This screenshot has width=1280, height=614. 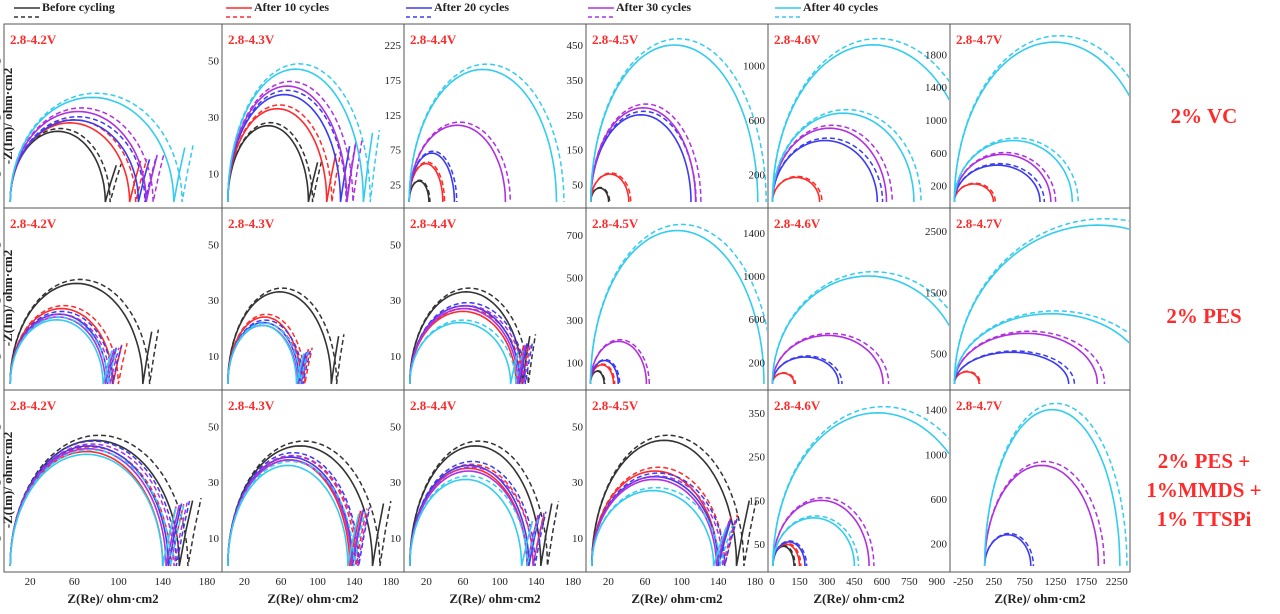 What do you see at coordinates (1203, 316) in the screenshot?
I see `row-label: 2% PES` at bounding box center [1203, 316].